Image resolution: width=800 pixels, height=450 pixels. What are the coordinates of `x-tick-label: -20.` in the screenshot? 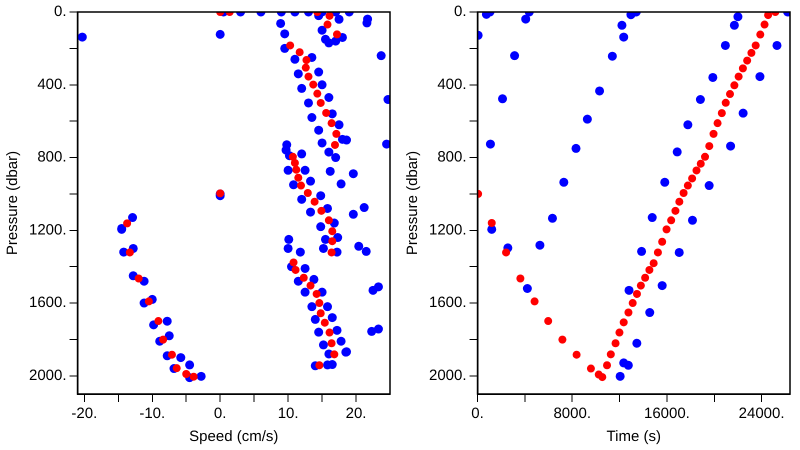 It's located at (84, 413).